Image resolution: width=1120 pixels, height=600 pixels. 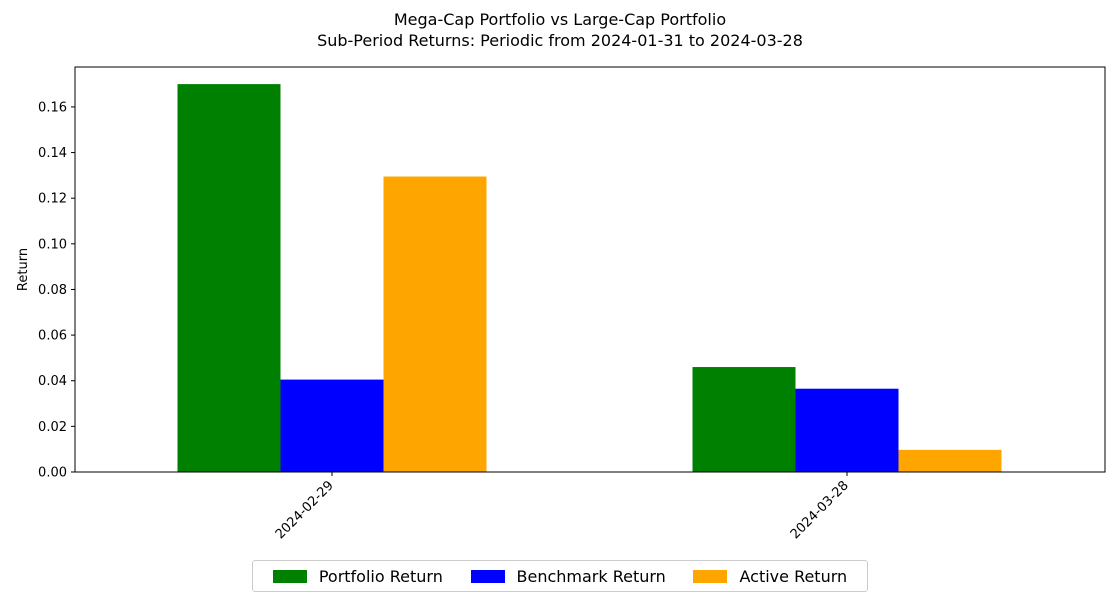 What do you see at coordinates (52, 336) in the screenshot?
I see `y-tick-label: 0.06` at bounding box center [52, 336].